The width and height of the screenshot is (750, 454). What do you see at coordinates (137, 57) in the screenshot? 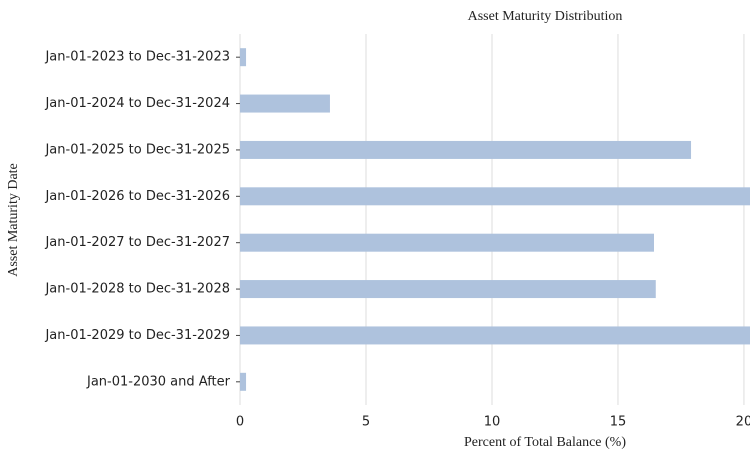
I see `y-tick-label: Jan-01-2023 to Dec-31-2023` at bounding box center [137, 57].